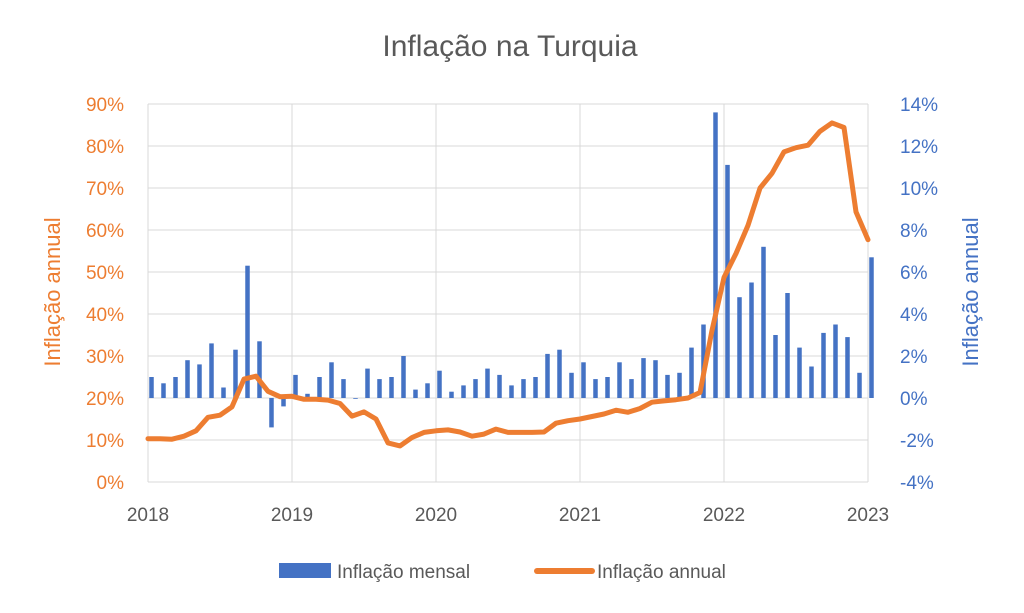 The image size is (1024, 613). Describe the element at coordinates (917, 441) in the screenshot. I see `right-tick-label: -2%` at that location.